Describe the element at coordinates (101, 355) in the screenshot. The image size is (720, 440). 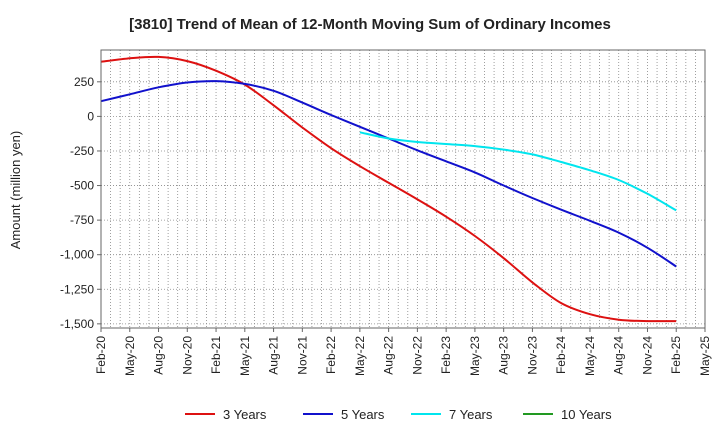
I see `x-tick-label: Feb-20` at that location.